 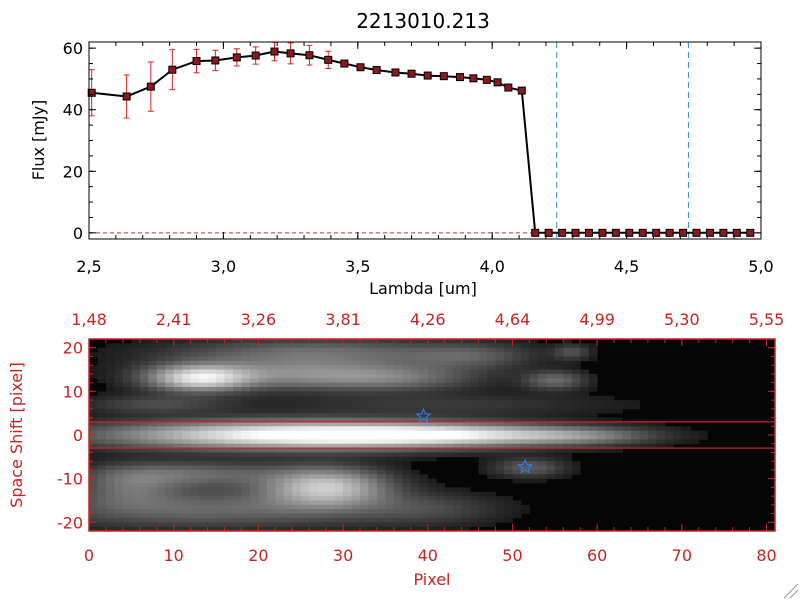 What do you see at coordinates (343, 555) in the screenshot?
I see `image-x-tick-label: 30` at bounding box center [343, 555].